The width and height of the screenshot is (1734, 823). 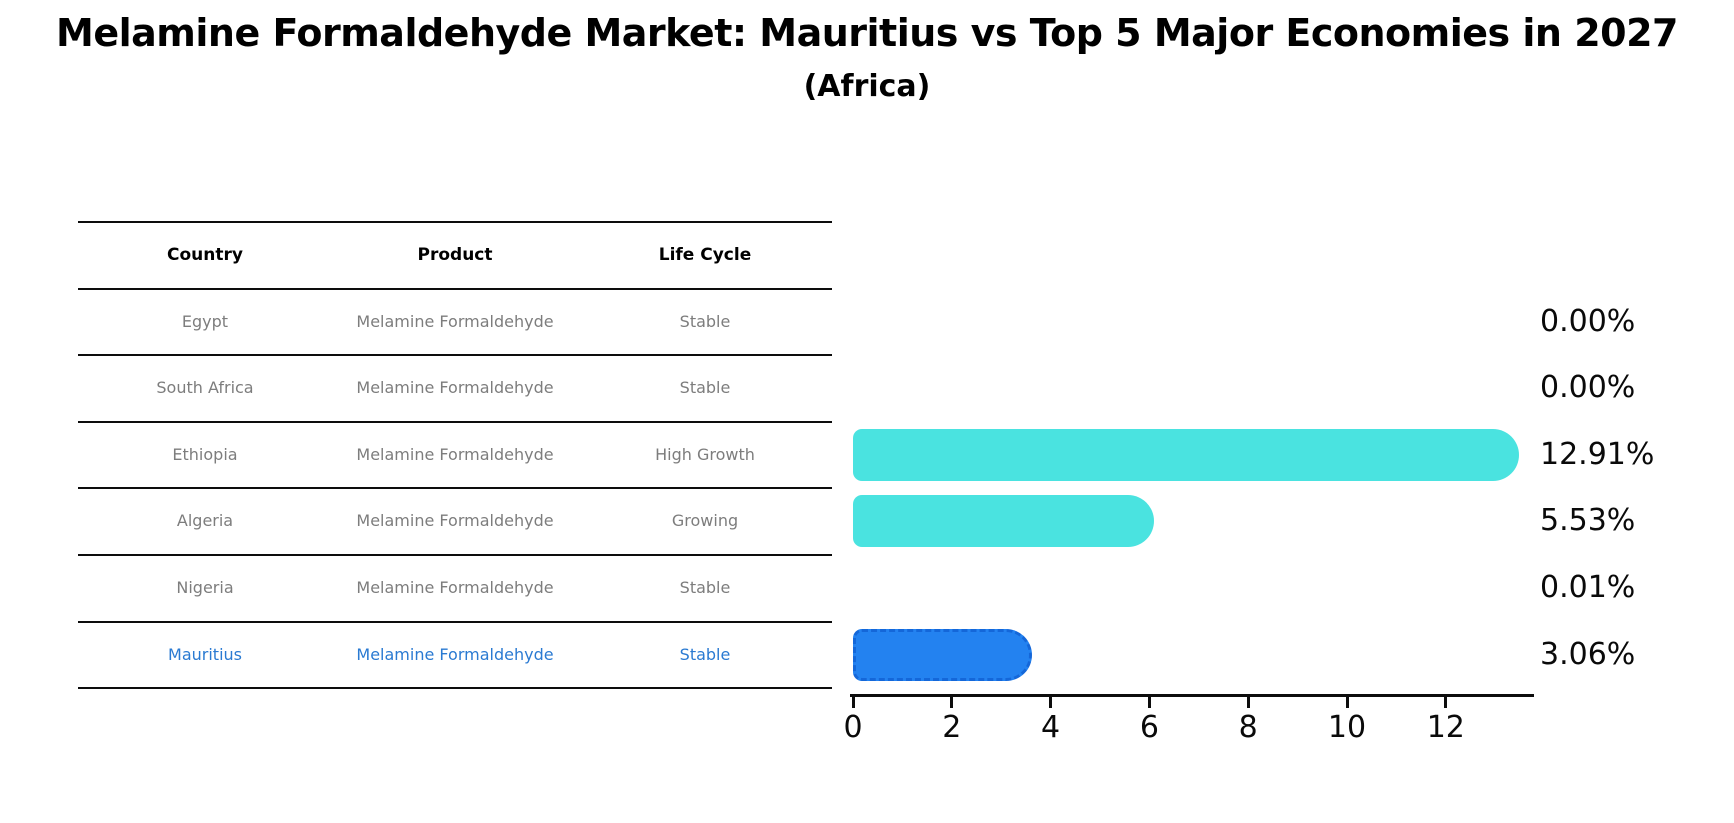 What do you see at coordinates (1051, 727) in the screenshot?
I see `x-axis-tick-label: 4` at bounding box center [1051, 727].